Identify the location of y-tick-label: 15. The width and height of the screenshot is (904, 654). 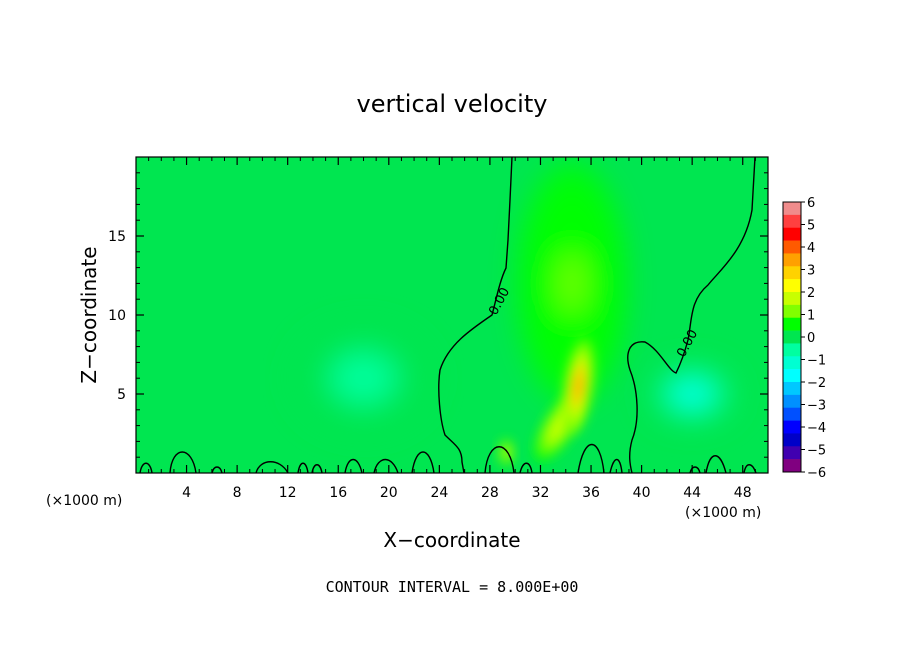
(117, 237).